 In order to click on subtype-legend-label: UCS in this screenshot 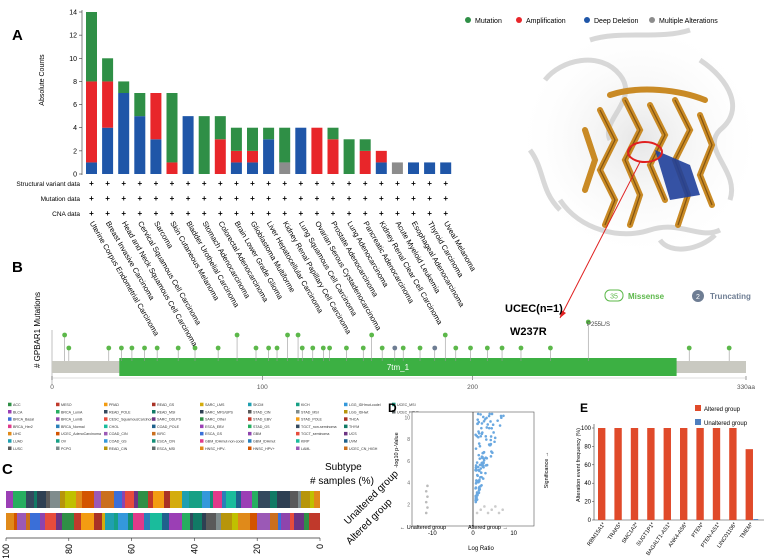, I will do `click(353, 434)`.